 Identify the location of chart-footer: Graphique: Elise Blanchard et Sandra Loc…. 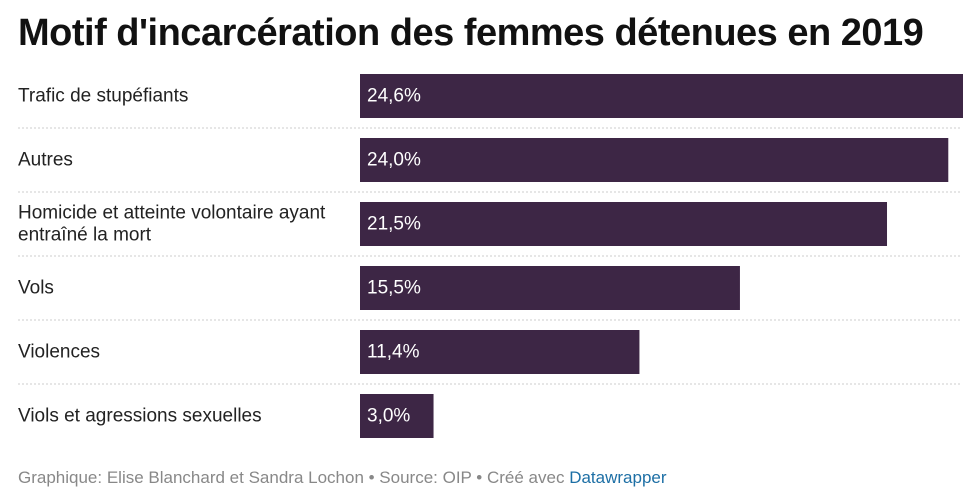
(342, 478).